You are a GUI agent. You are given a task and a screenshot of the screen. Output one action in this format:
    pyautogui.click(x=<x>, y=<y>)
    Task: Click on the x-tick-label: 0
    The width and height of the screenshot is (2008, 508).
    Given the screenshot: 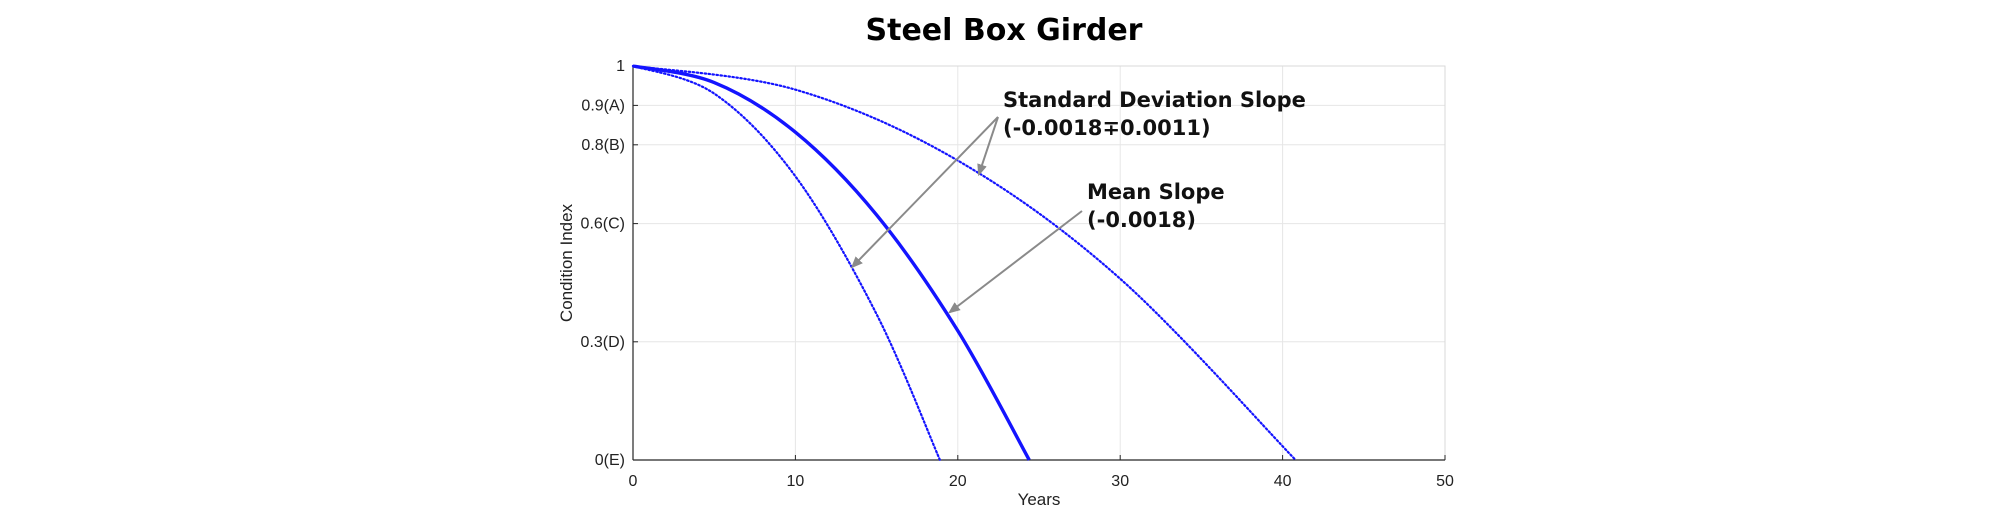 What is the action you would take?
    pyautogui.click(x=633, y=481)
    